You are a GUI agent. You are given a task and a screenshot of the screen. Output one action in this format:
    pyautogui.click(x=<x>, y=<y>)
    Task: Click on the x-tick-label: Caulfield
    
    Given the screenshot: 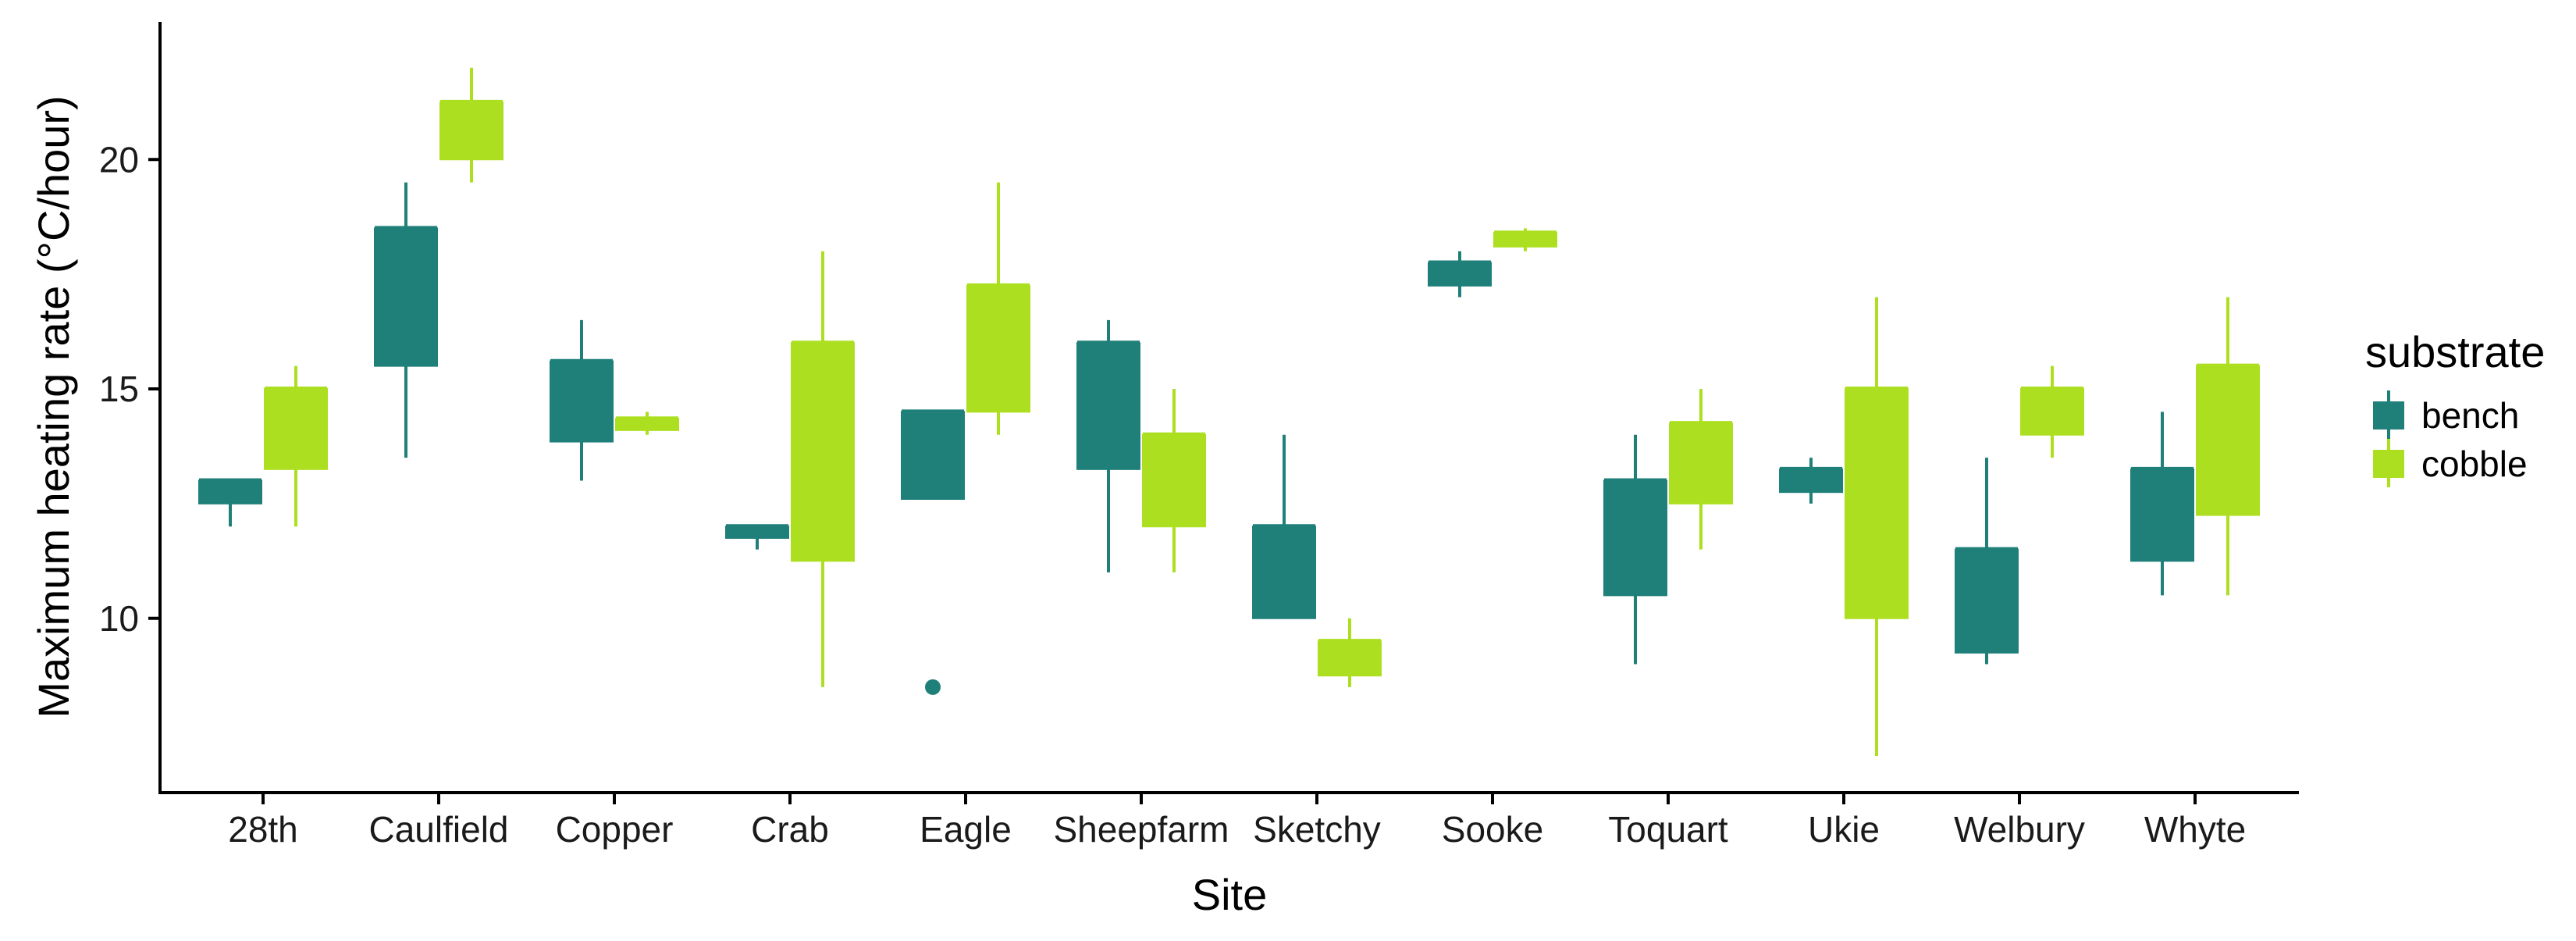 What is the action you would take?
    pyautogui.click(x=439, y=830)
    